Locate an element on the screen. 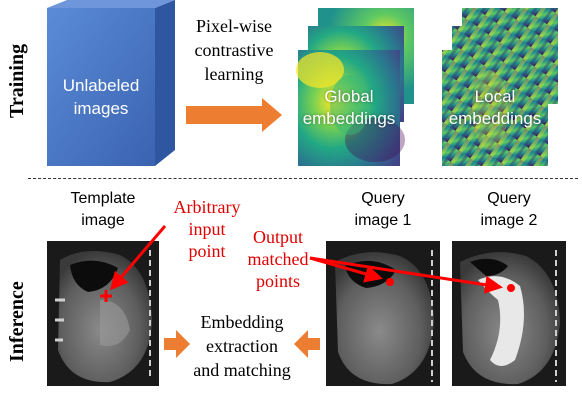  method-line-3: learning is located at coordinates (234, 74).